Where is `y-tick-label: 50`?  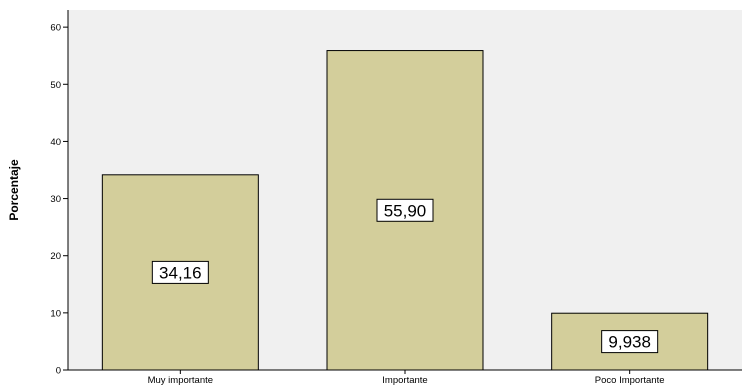 y-tick-label: 50 is located at coordinates (55, 85).